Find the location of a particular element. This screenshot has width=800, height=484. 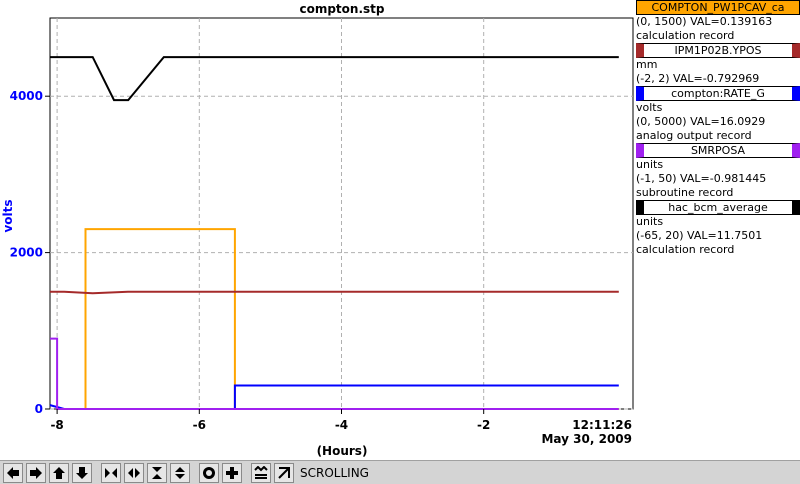

legend-range: (-2, 2) VAL=-0.792969 is located at coordinates (698, 78).